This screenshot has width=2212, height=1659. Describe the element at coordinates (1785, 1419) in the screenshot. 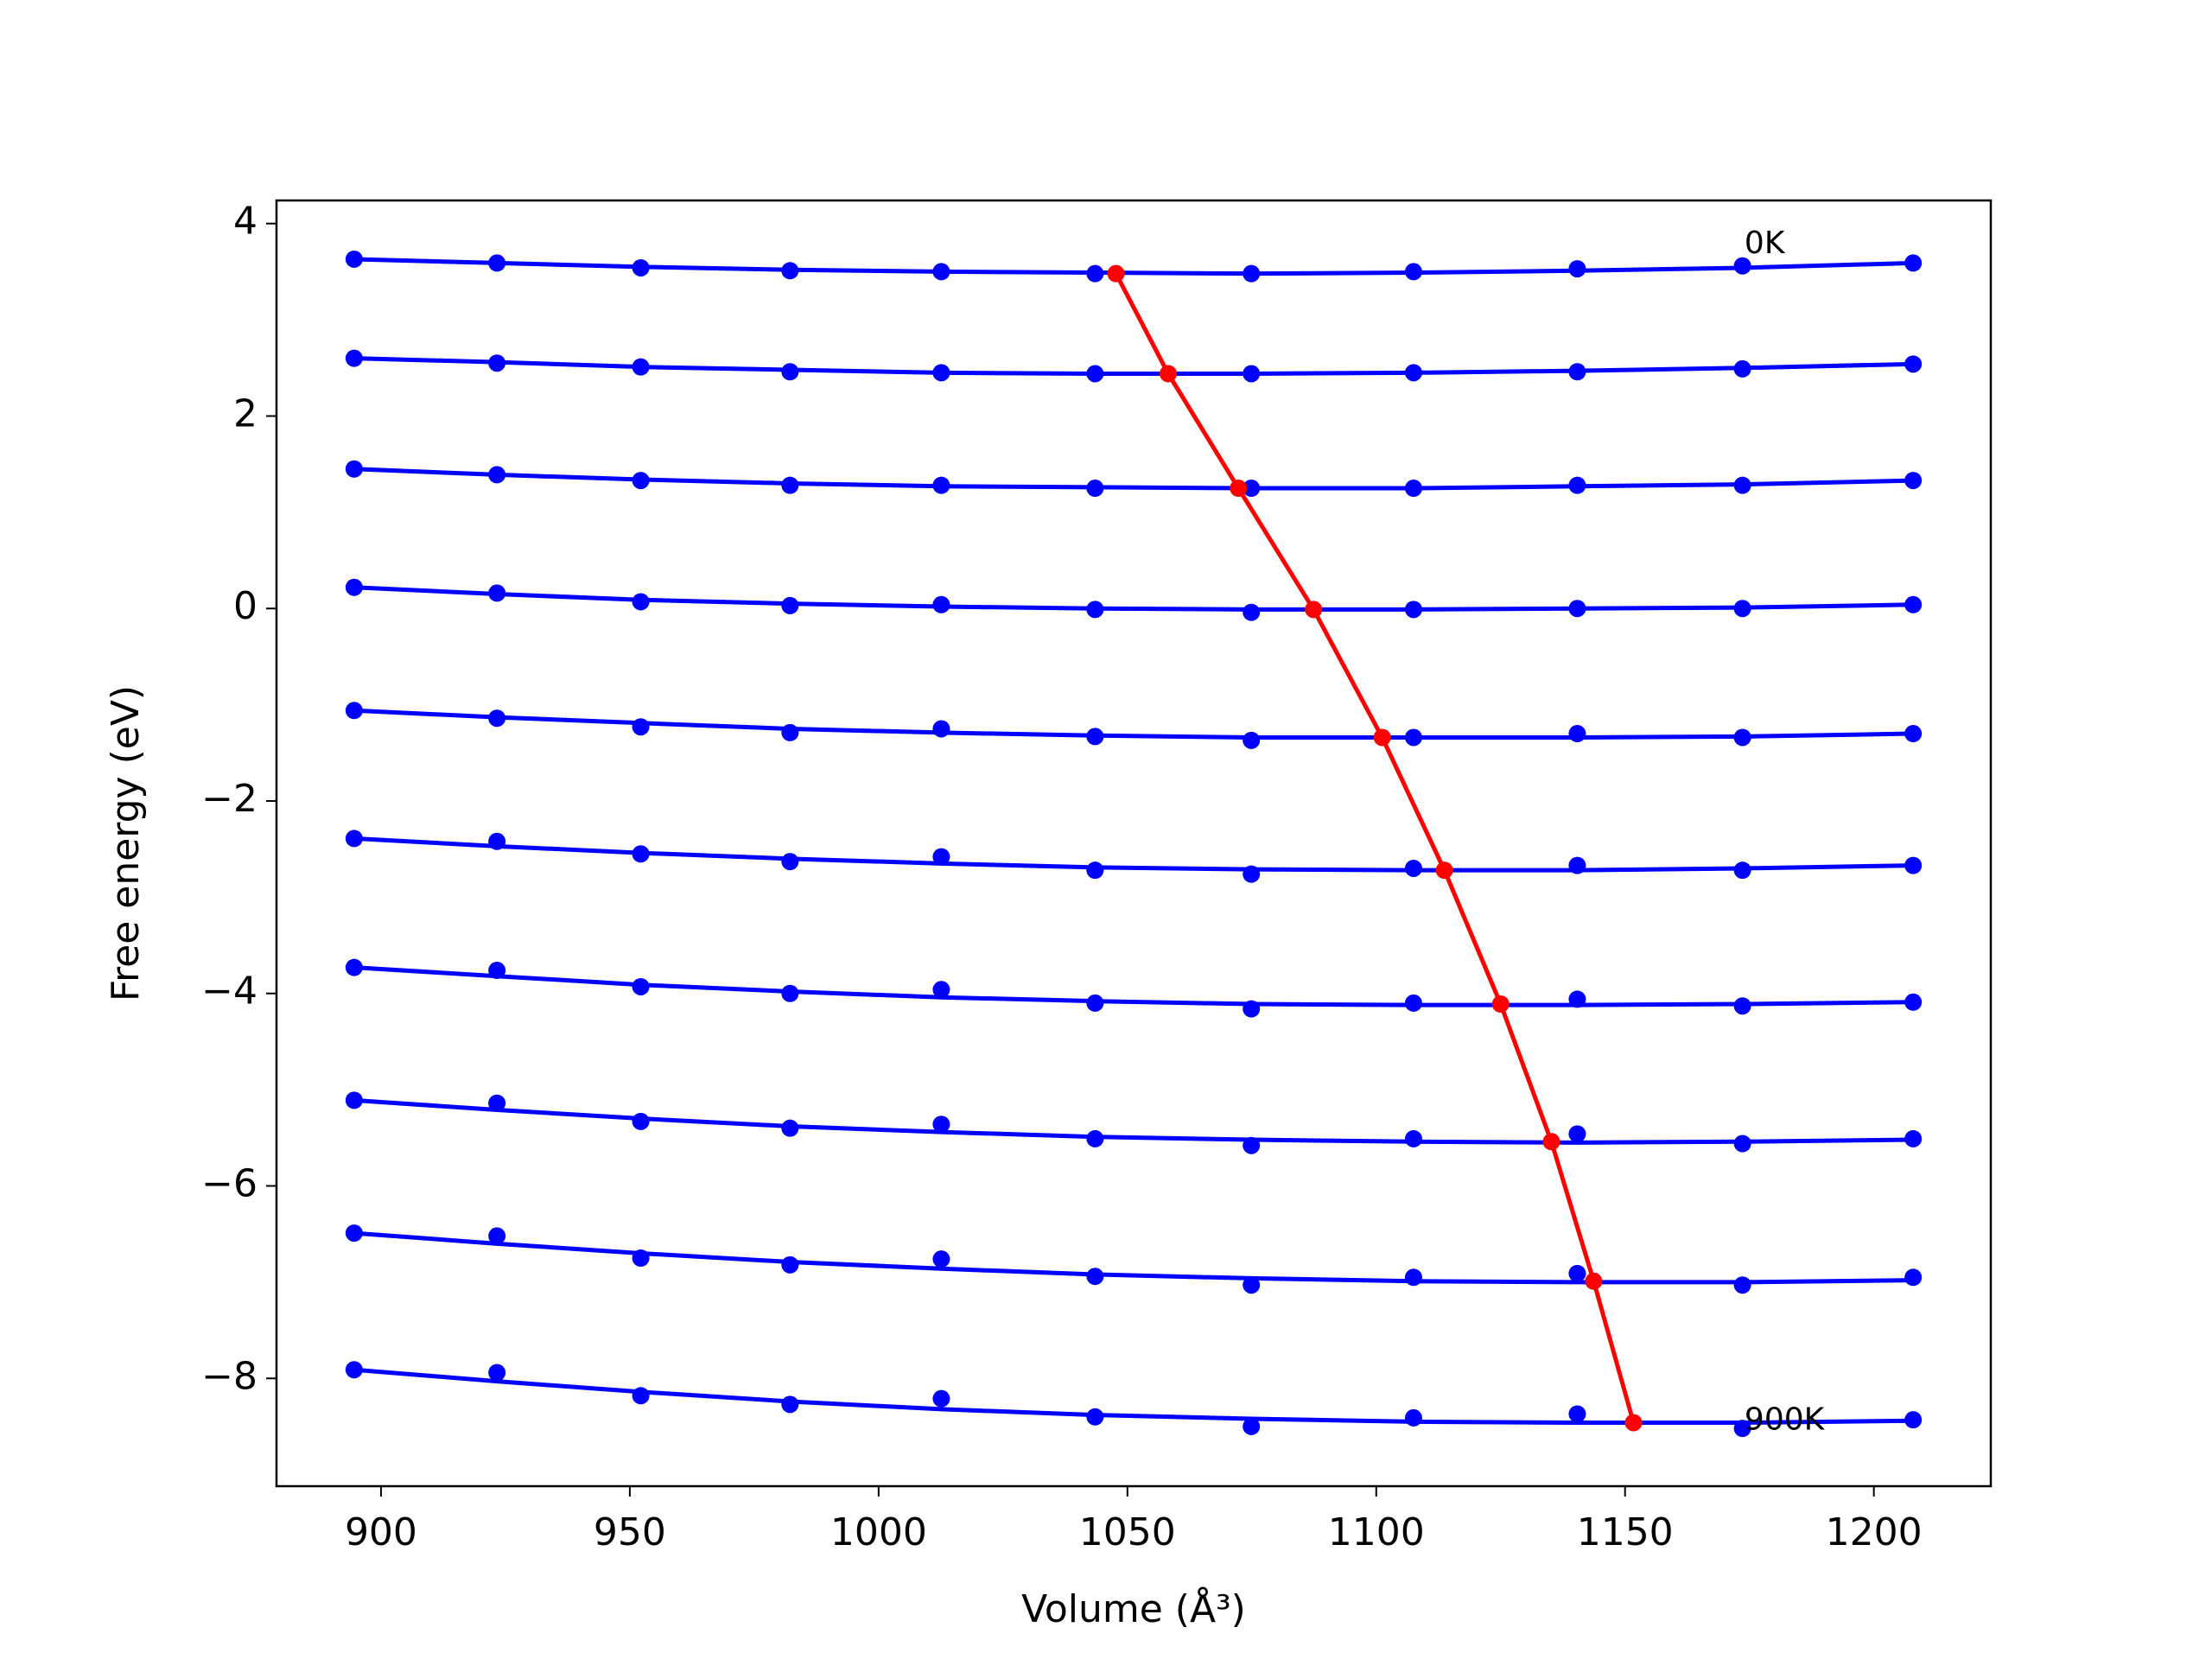

I see `annotation: 900K` at that location.